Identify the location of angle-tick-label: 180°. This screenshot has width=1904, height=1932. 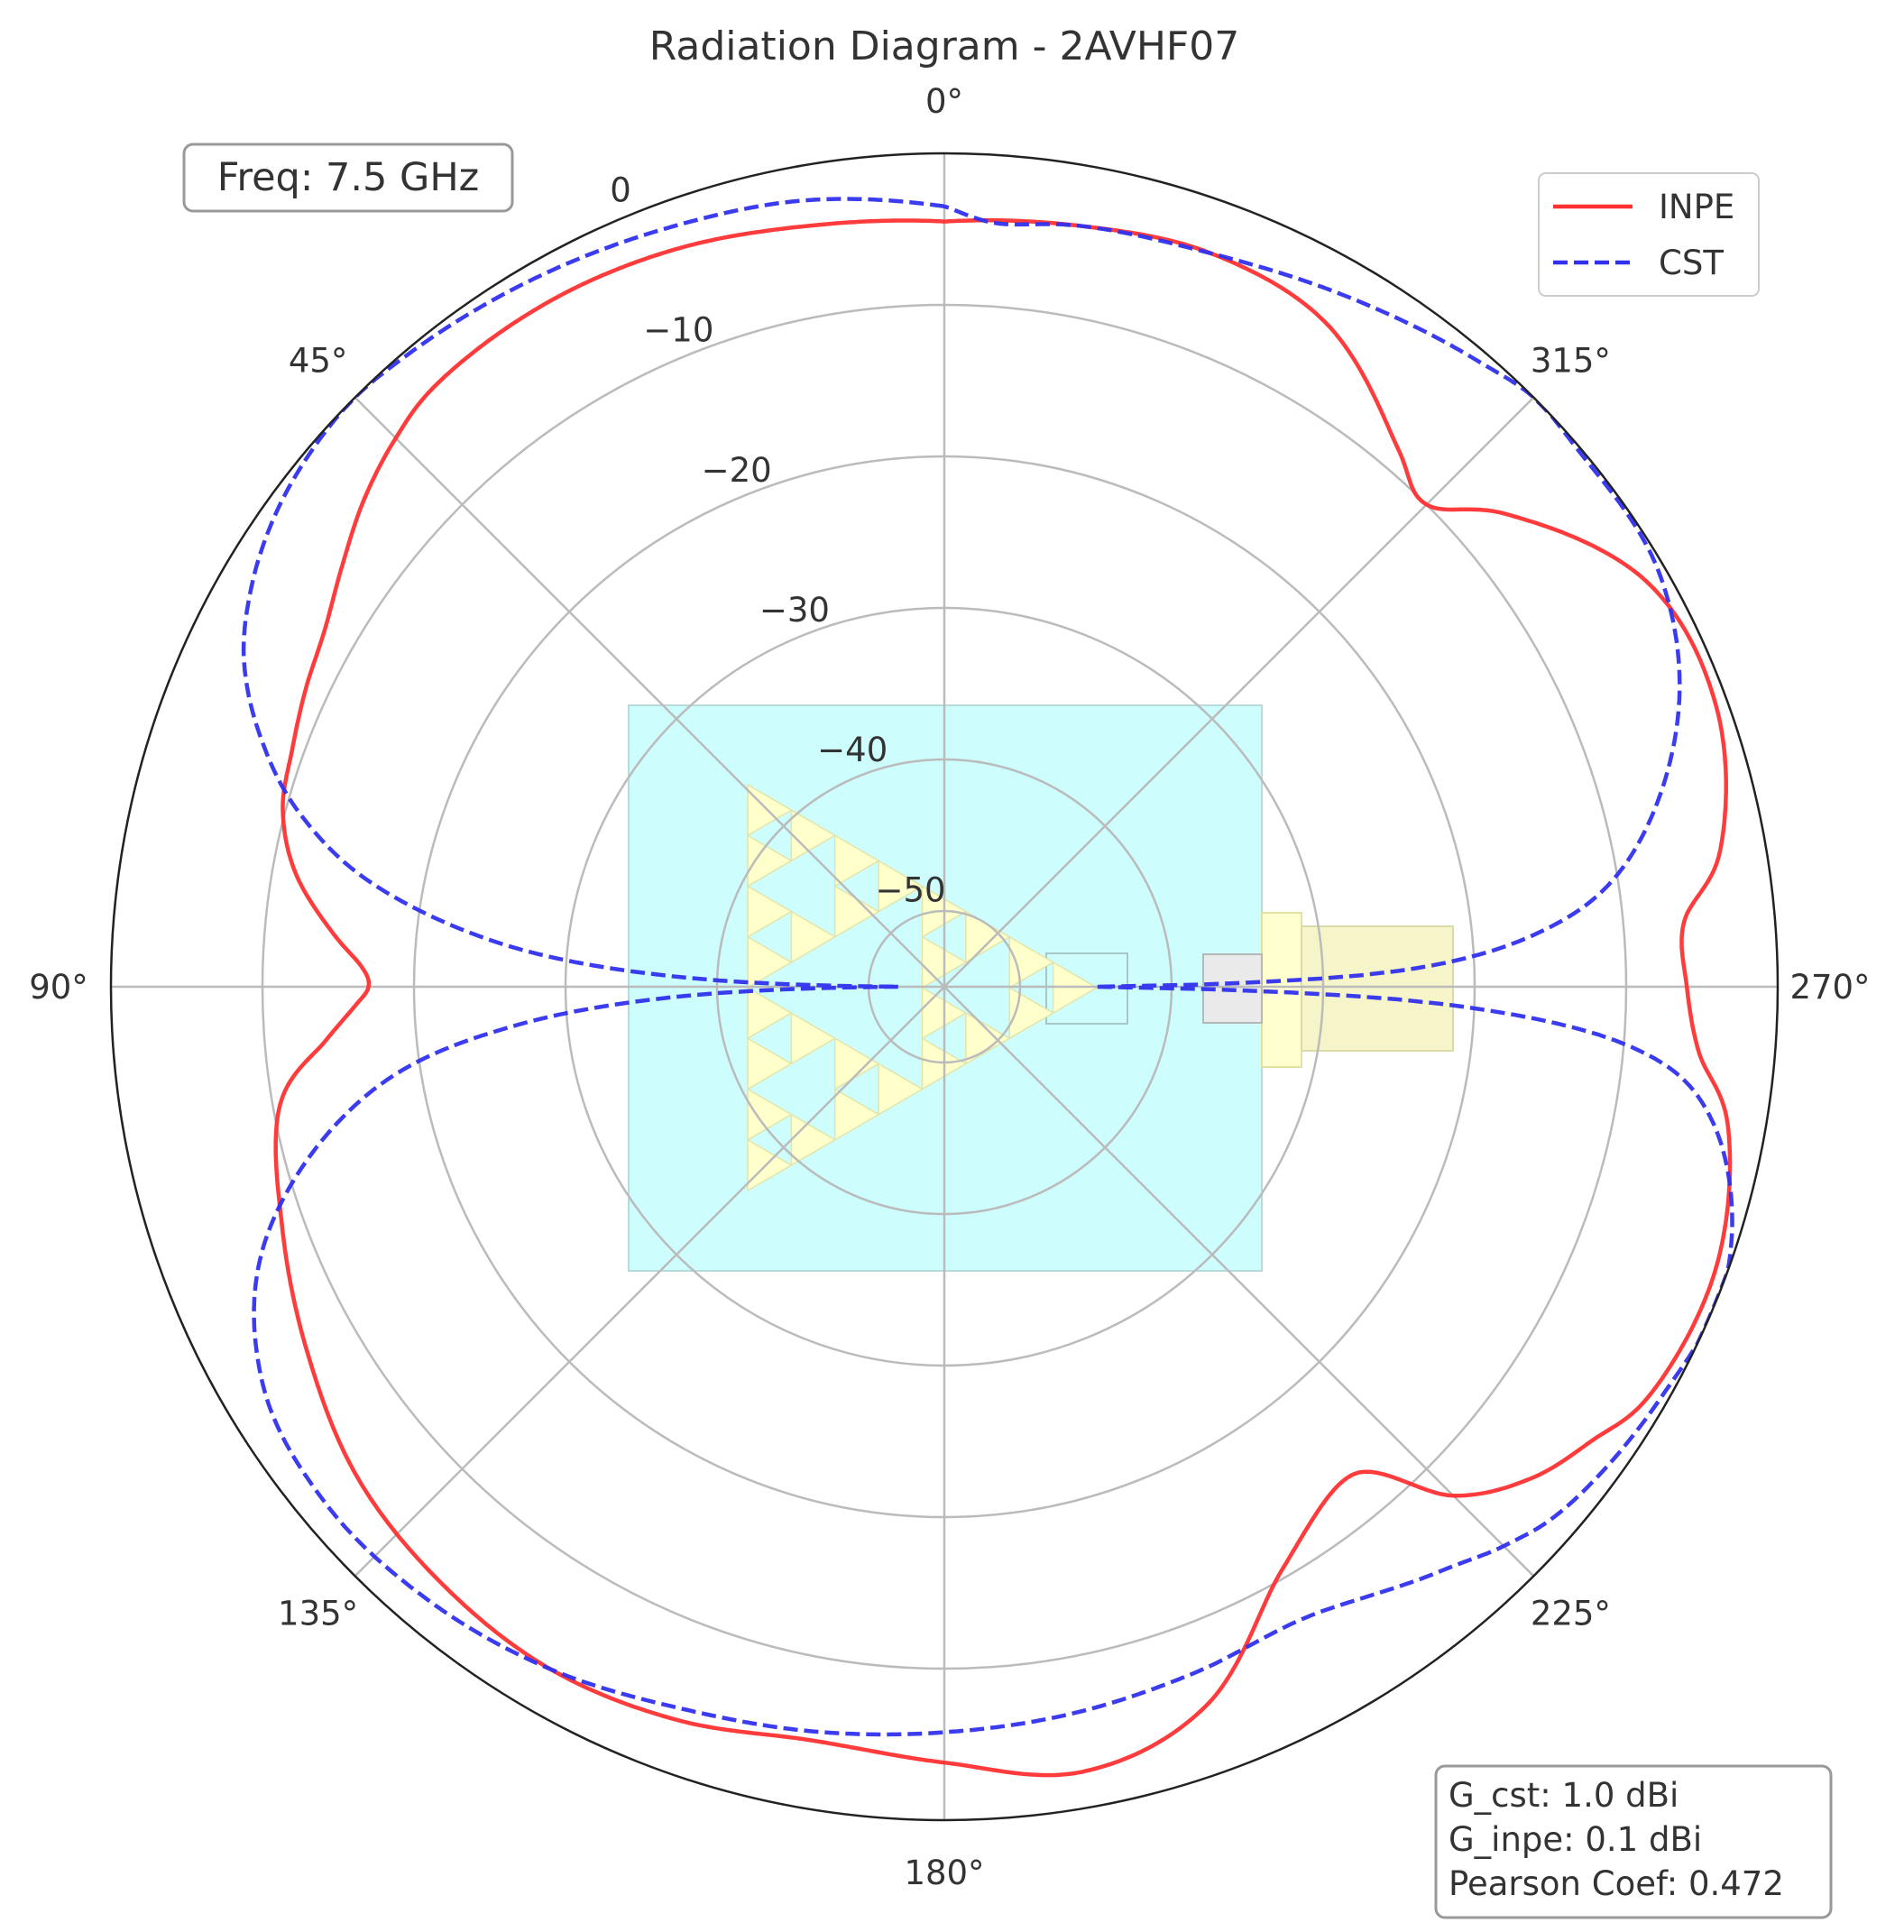
(944, 1873).